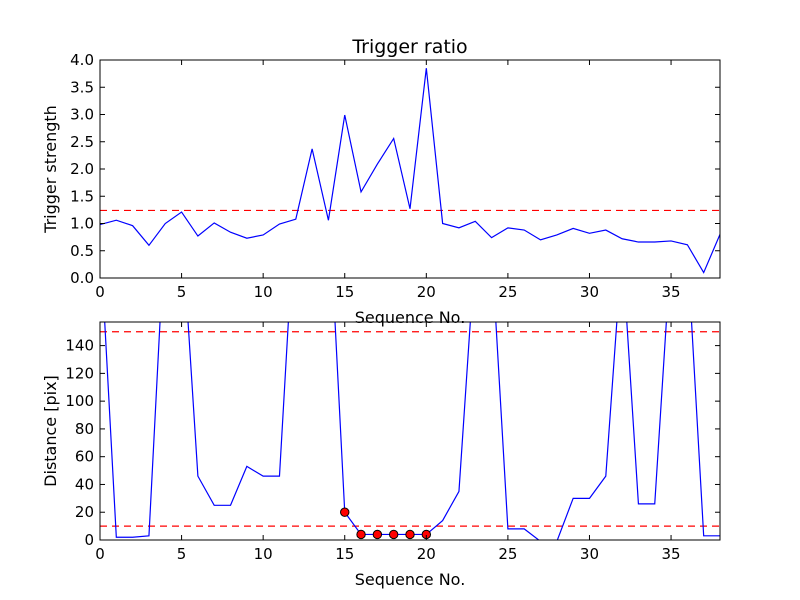  I want to click on chart-1-x-tick-label: 15, so click(344, 554).